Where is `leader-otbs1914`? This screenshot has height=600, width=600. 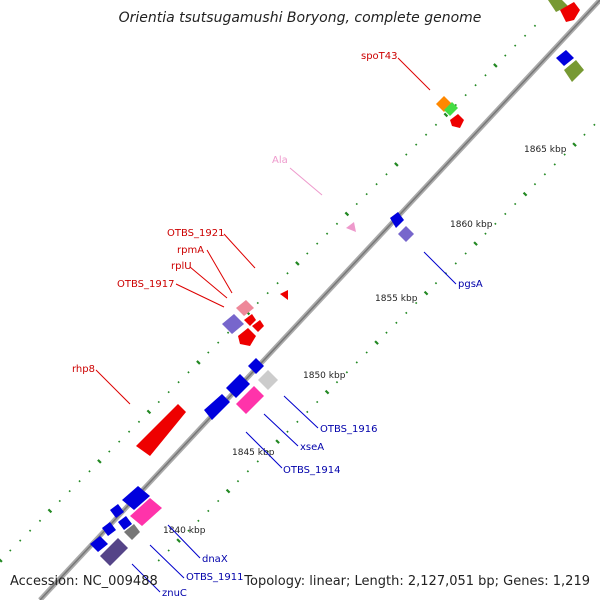 leader-otbs1914 is located at coordinates (264, 450).